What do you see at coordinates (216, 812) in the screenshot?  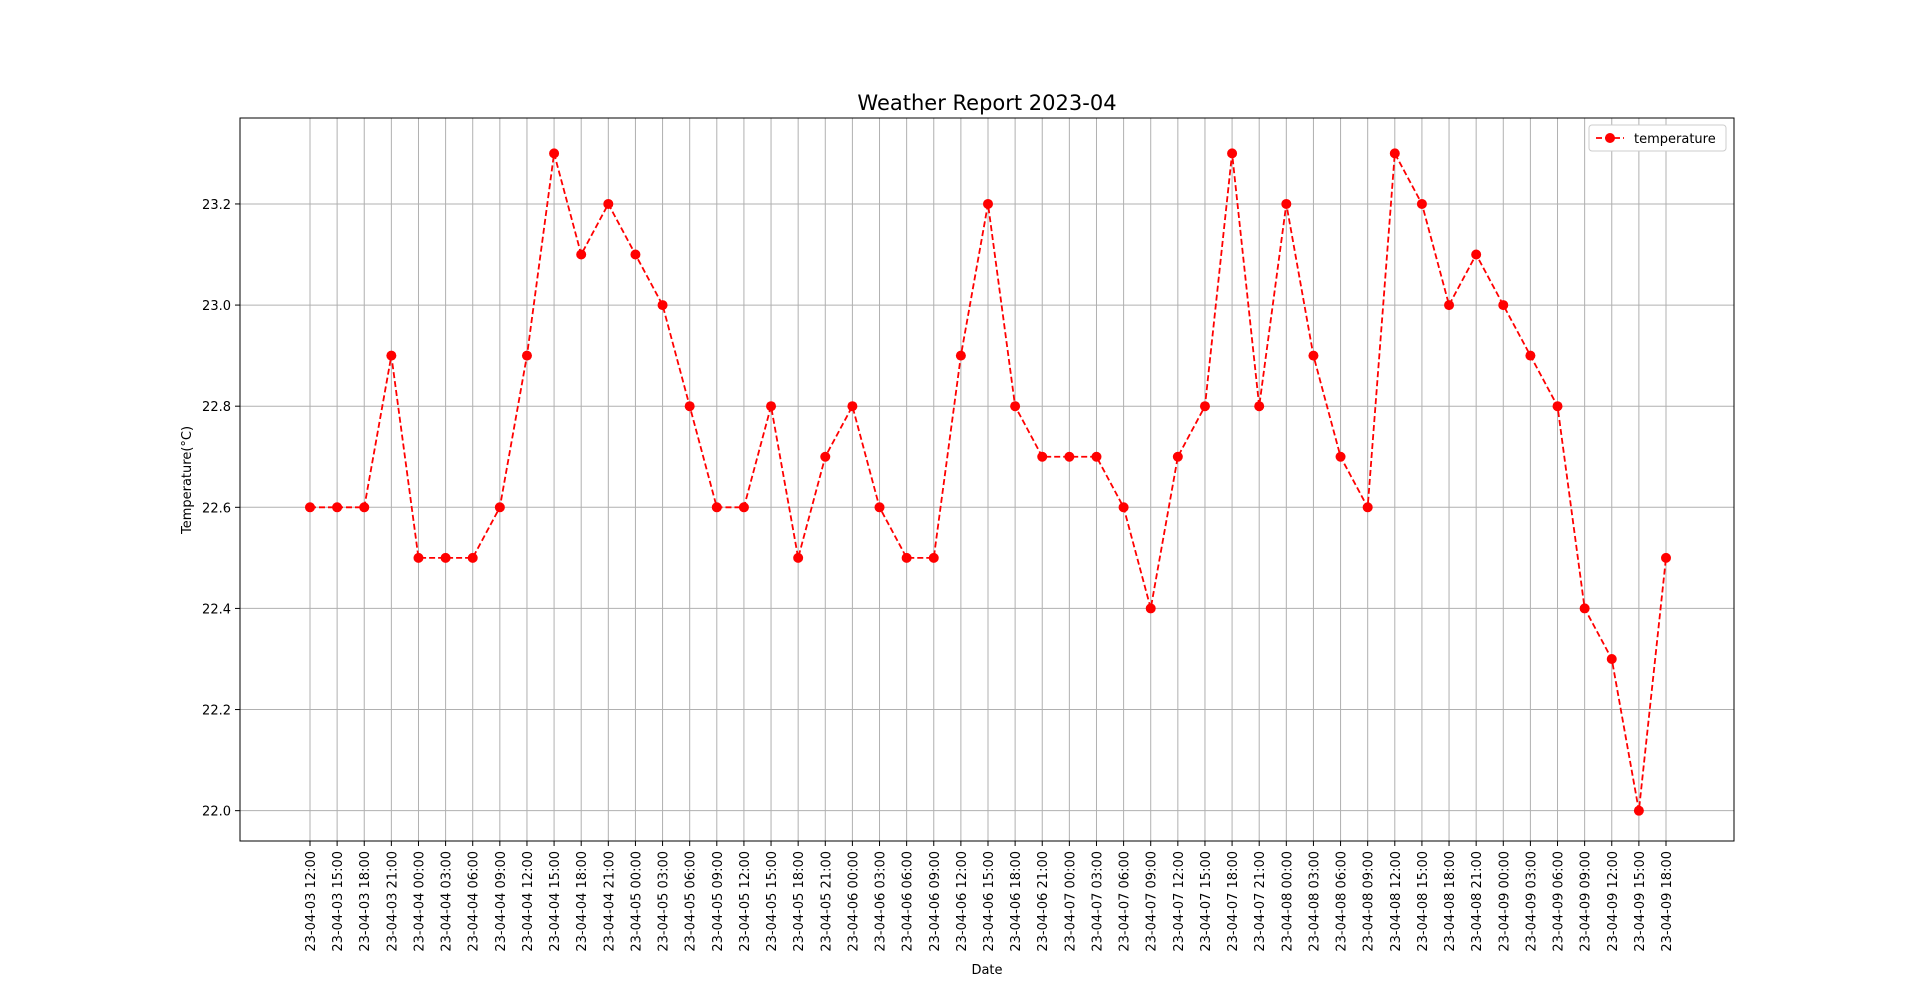 I see `y-tick-label: 22.0` at bounding box center [216, 812].